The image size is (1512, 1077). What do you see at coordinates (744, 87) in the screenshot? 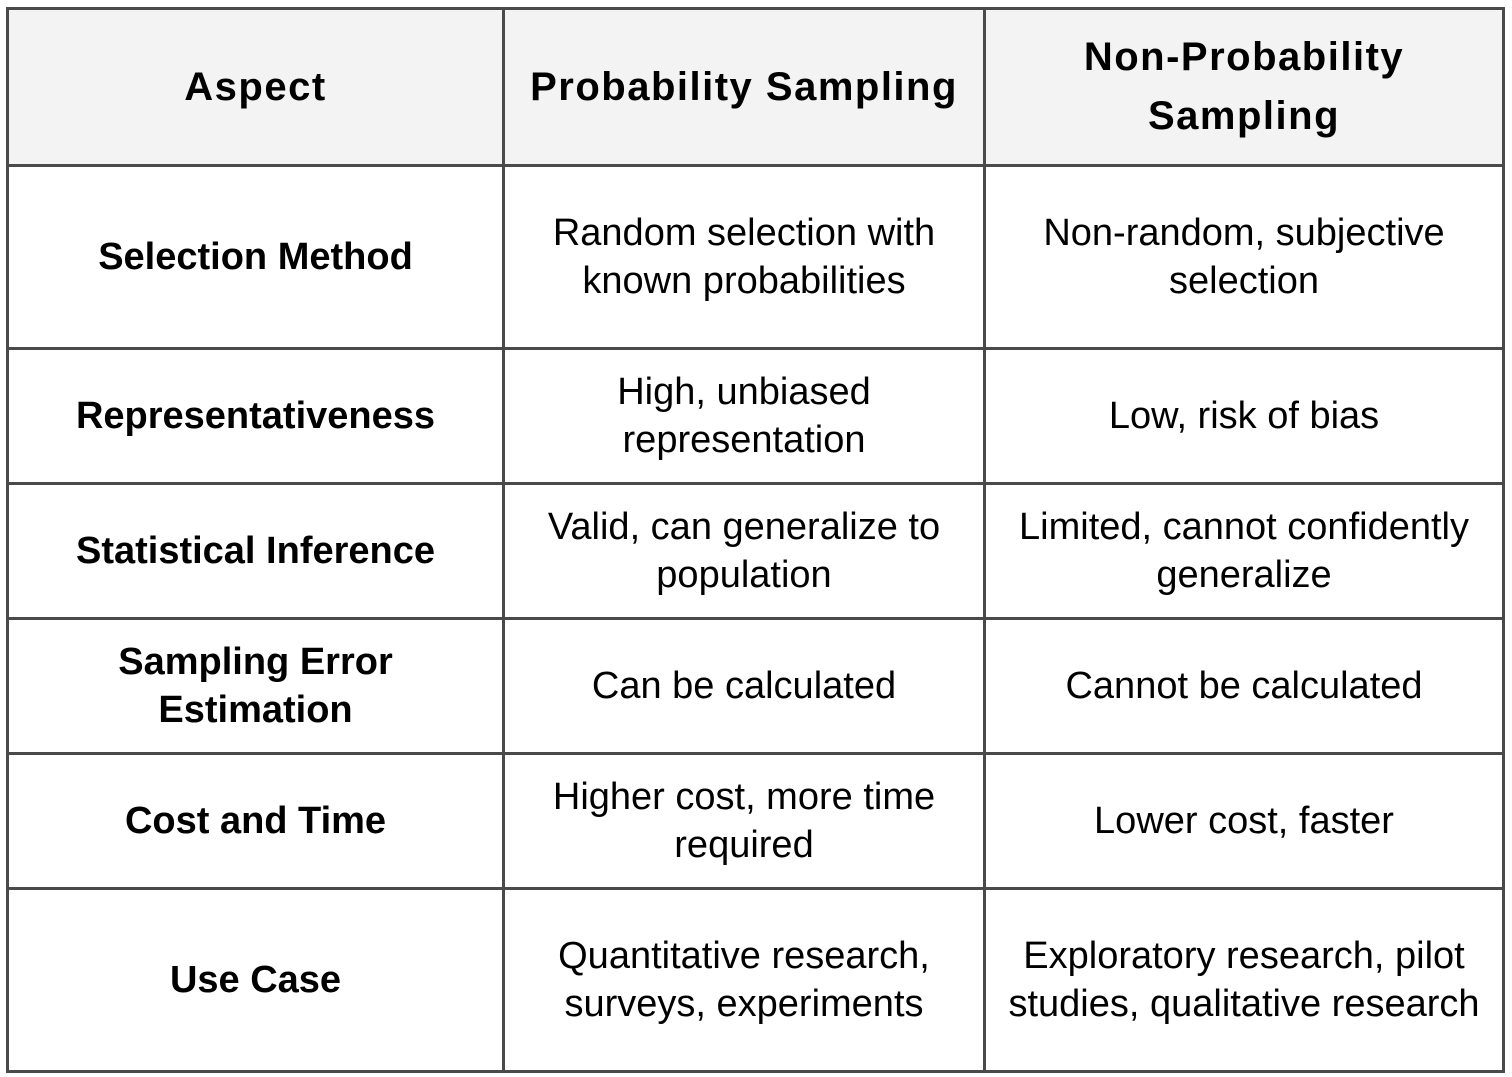
I see `header-probability-sampling: Probability Sampling` at bounding box center [744, 87].